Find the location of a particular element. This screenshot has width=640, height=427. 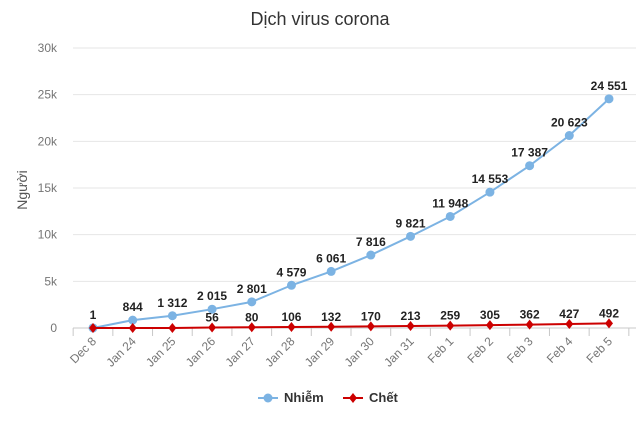

y-tick-label: 30k is located at coordinates (48, 48).